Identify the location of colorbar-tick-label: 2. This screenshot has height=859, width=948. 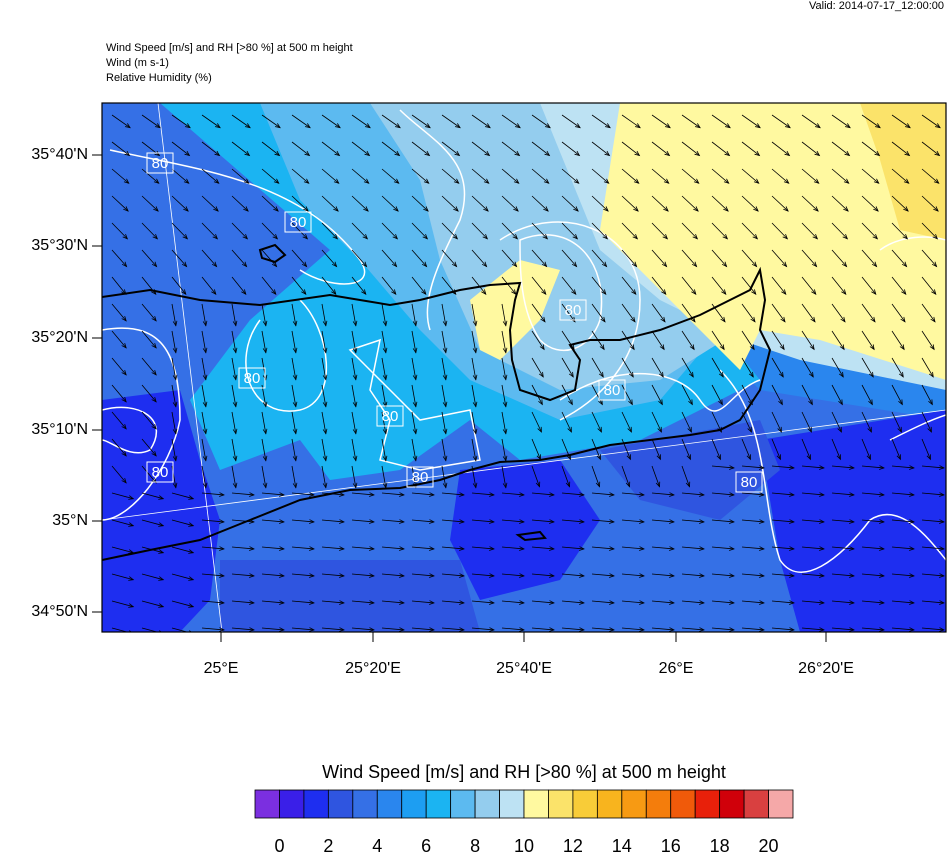
(328, 845).